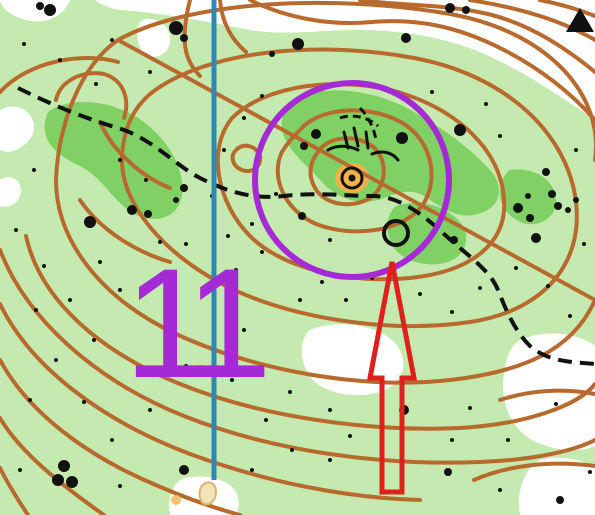 Image resolution: width=595 pixels, height=515 pixels. I want to click on red-arrow-up, so click(392, 378).